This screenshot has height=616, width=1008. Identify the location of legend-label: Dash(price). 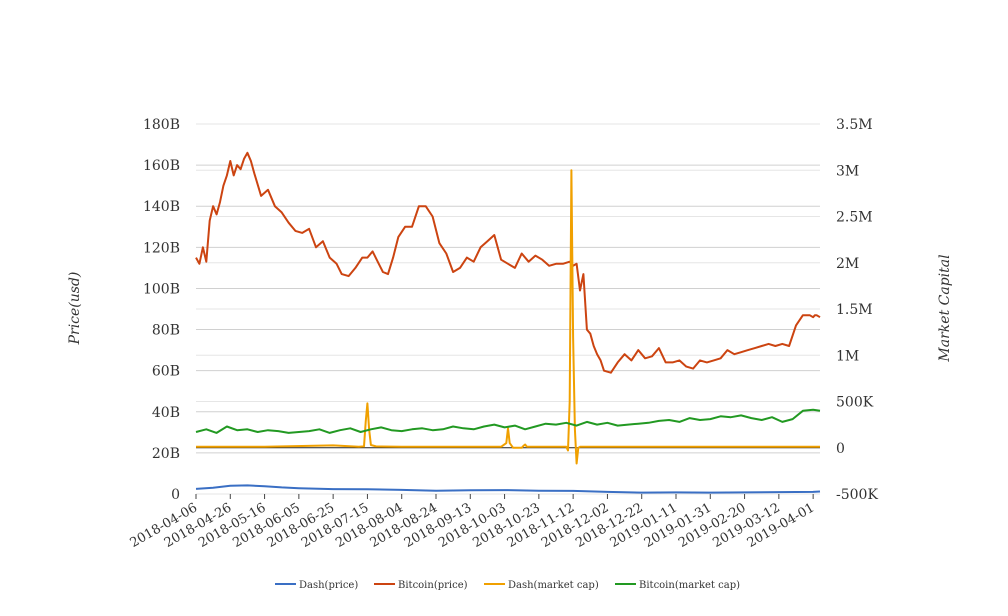
(328, 585).